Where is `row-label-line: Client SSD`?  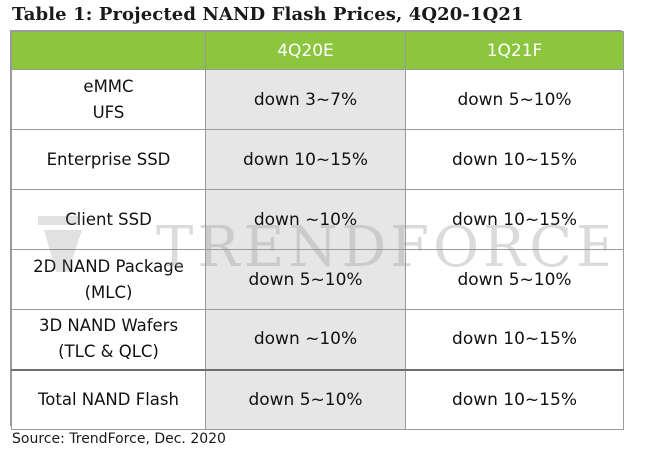 row-label-line: Client SSD is located at coordinates (108, 219).